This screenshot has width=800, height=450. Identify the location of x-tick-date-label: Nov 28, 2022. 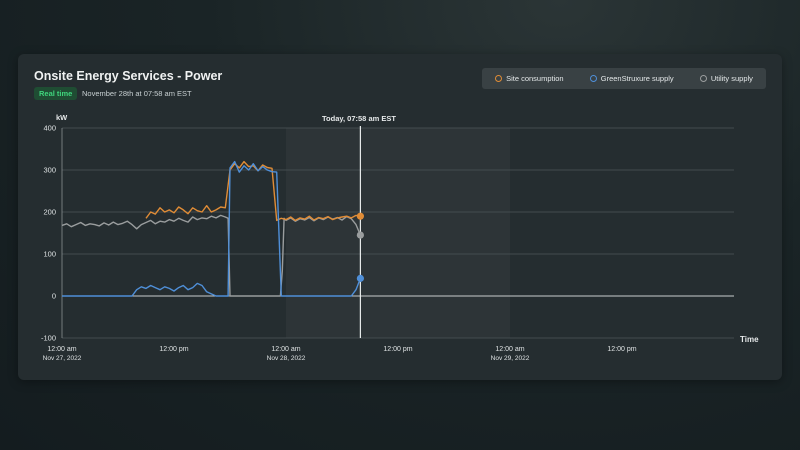
(286, 358).